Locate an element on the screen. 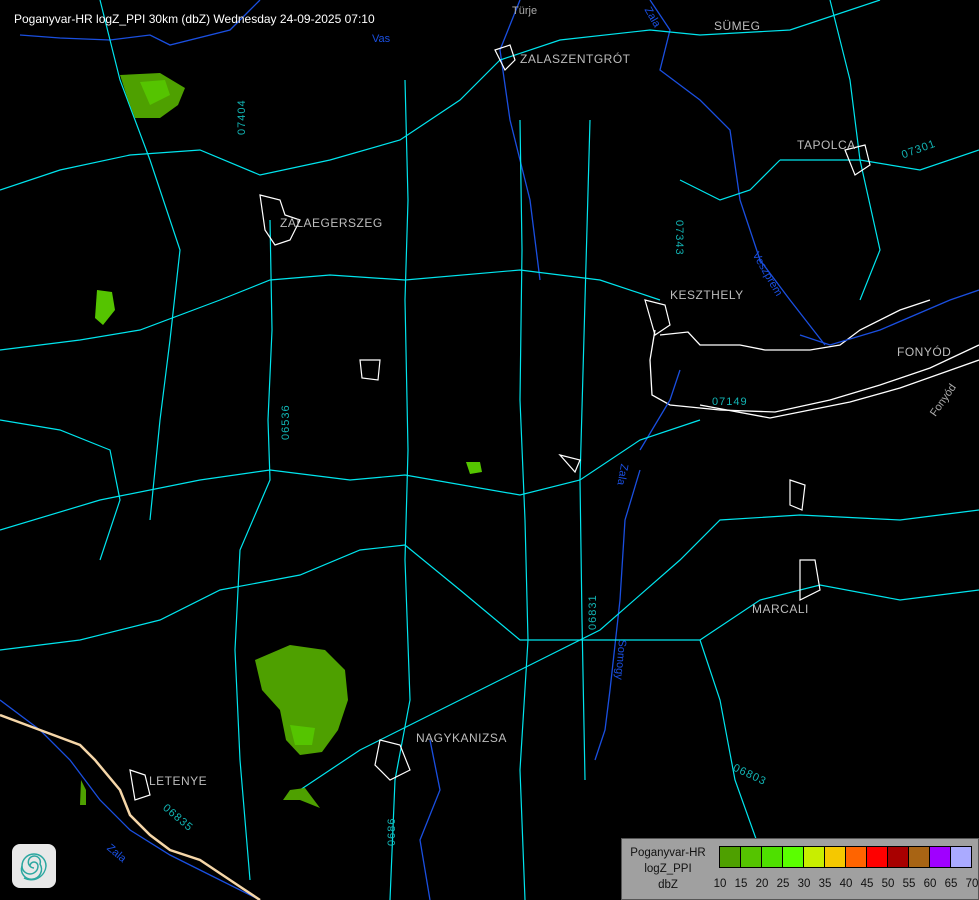 The image size is (979, 900). swirl-icon is located at coordinates (33, 867).